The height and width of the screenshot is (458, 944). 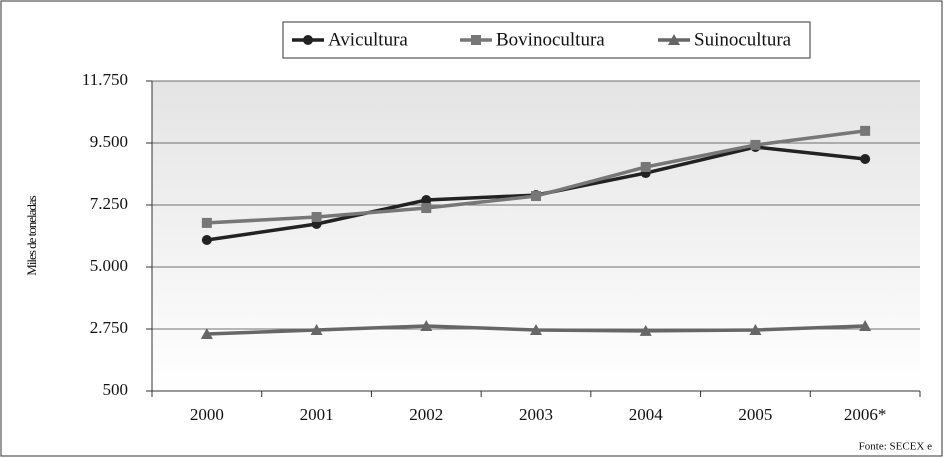 I want to click on y-tick-label: 9.500, so click(x=109, y=141).